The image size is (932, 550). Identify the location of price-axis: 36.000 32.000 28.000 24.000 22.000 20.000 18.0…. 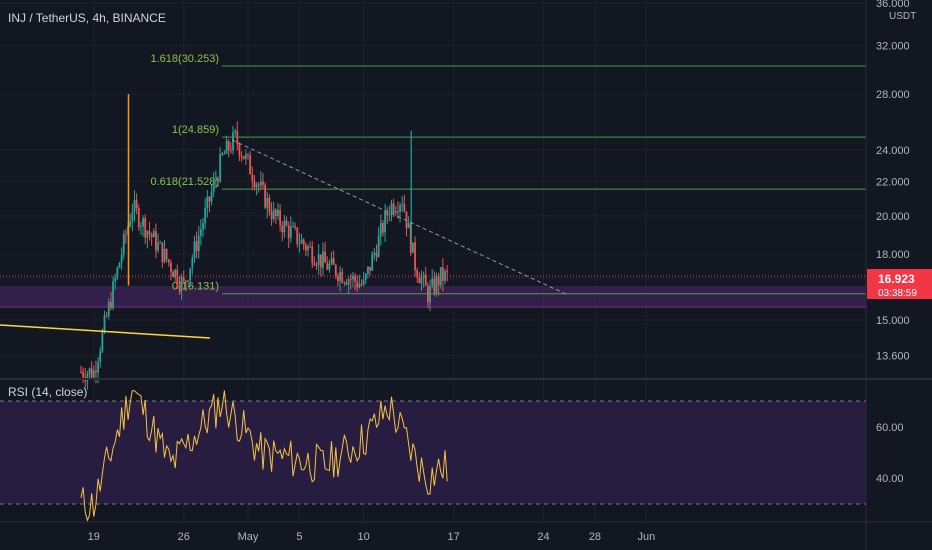
(893, 181).